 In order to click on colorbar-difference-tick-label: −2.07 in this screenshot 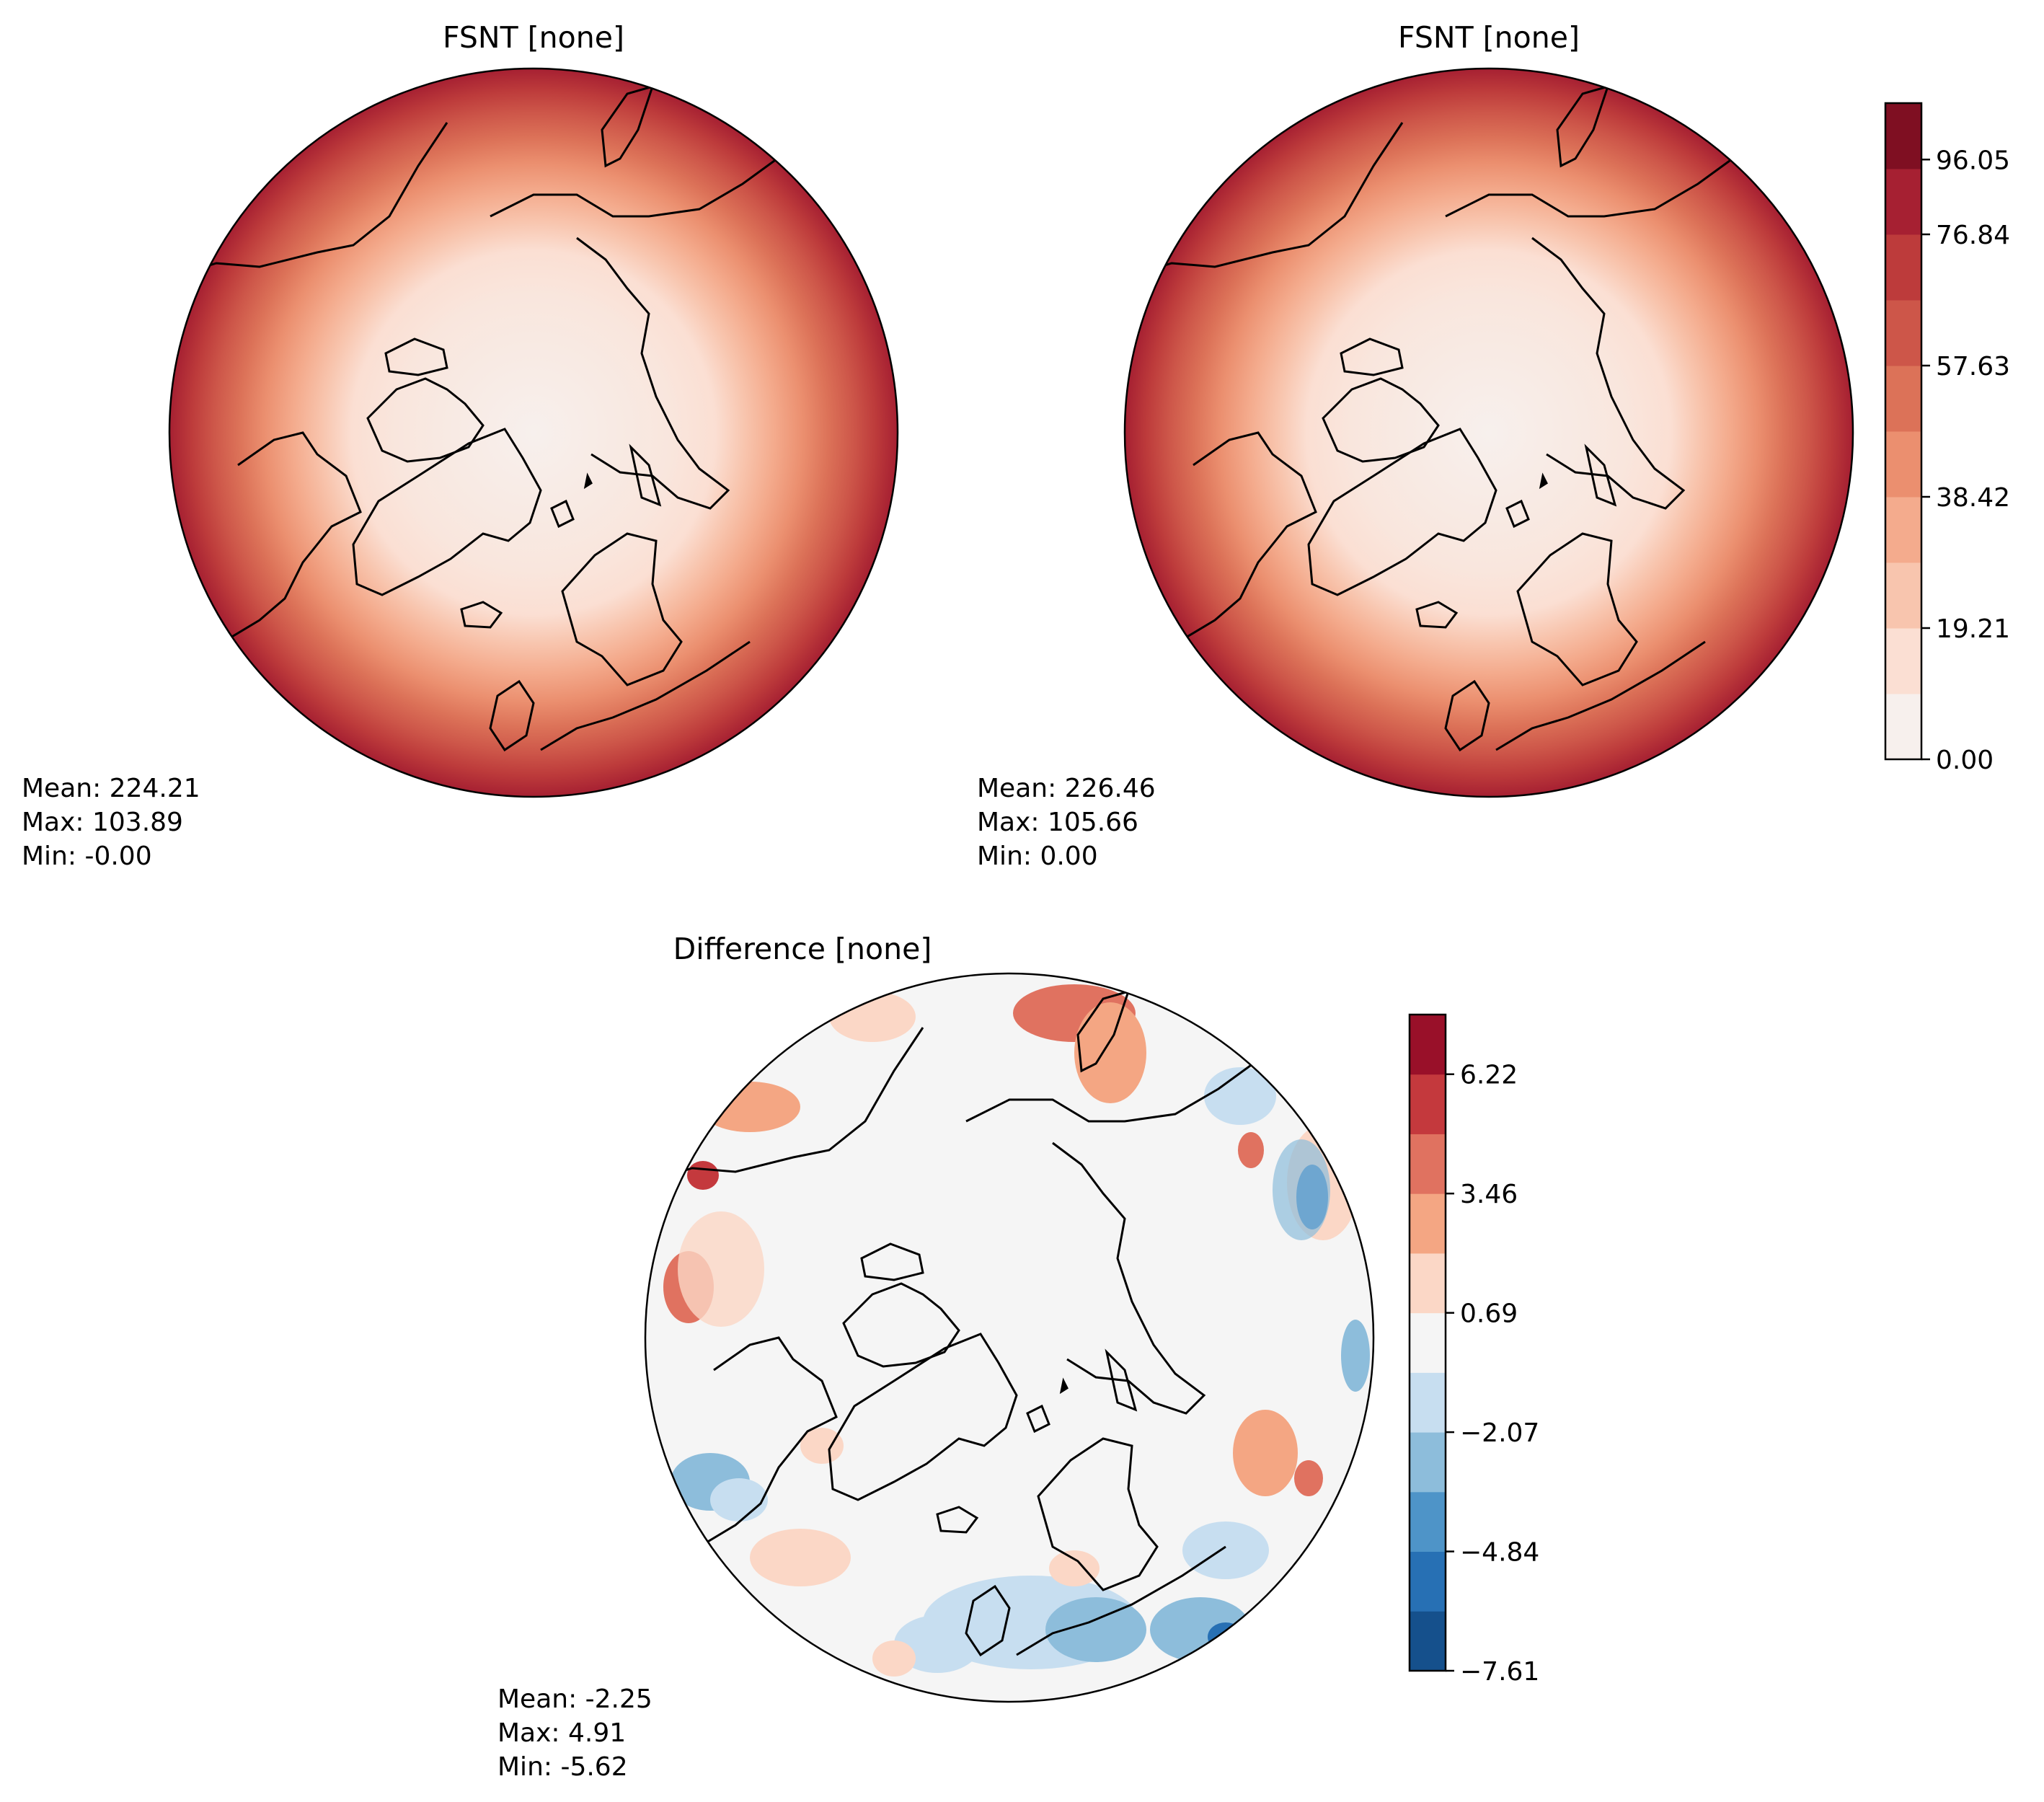, I will do `click(1499, 1433)`.